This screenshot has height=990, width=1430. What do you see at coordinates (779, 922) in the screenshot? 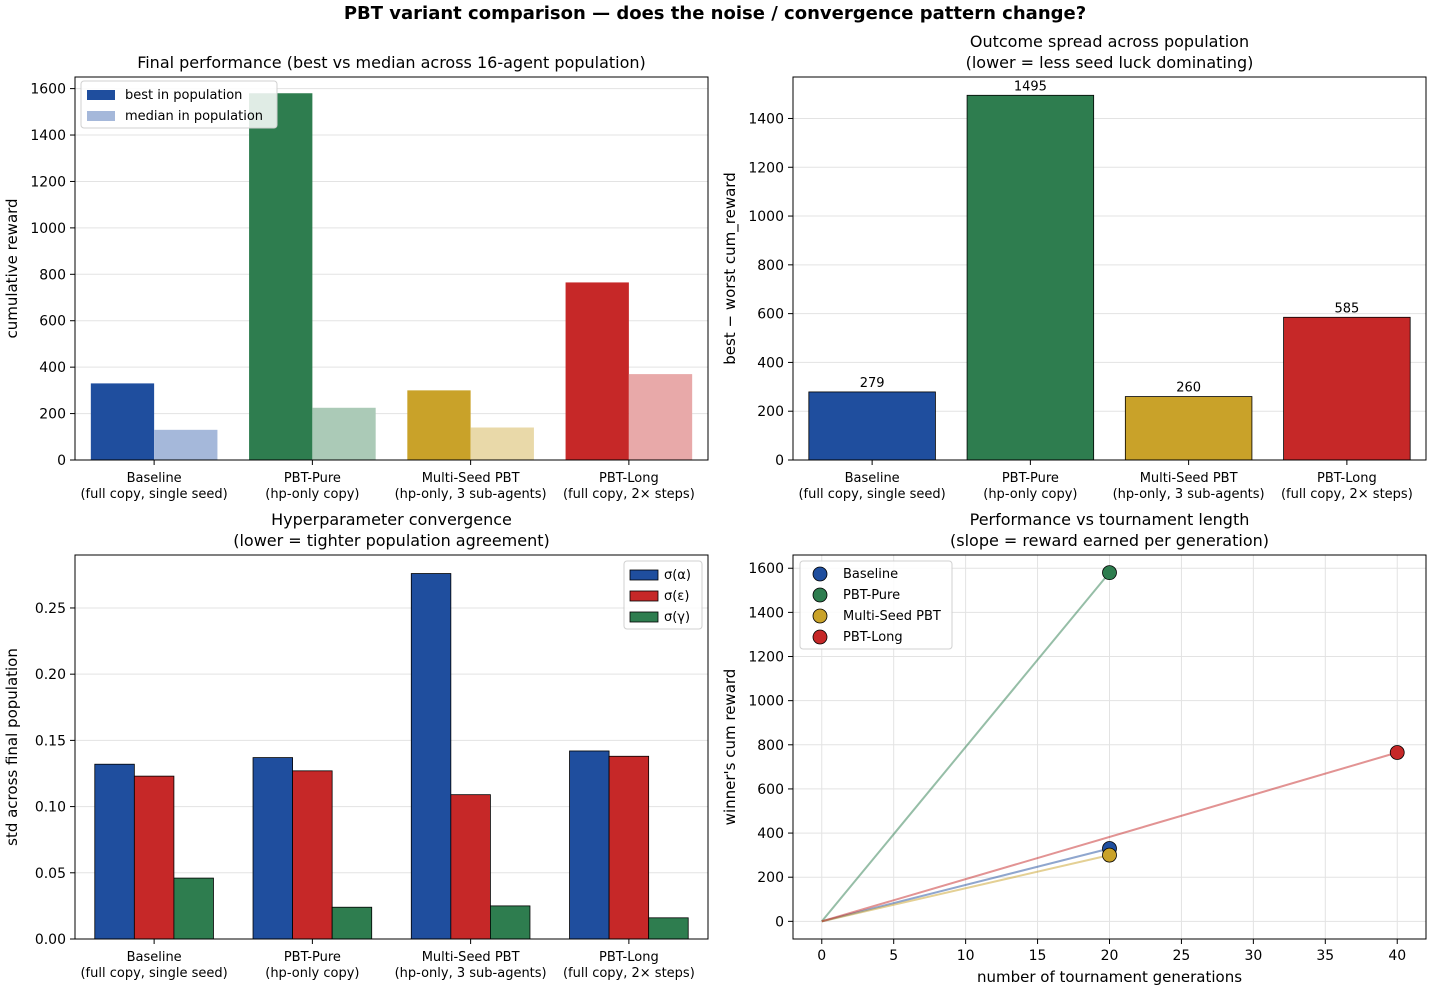
I see `chart-4-ytick-label: 0` at bounding box center [779, 922].